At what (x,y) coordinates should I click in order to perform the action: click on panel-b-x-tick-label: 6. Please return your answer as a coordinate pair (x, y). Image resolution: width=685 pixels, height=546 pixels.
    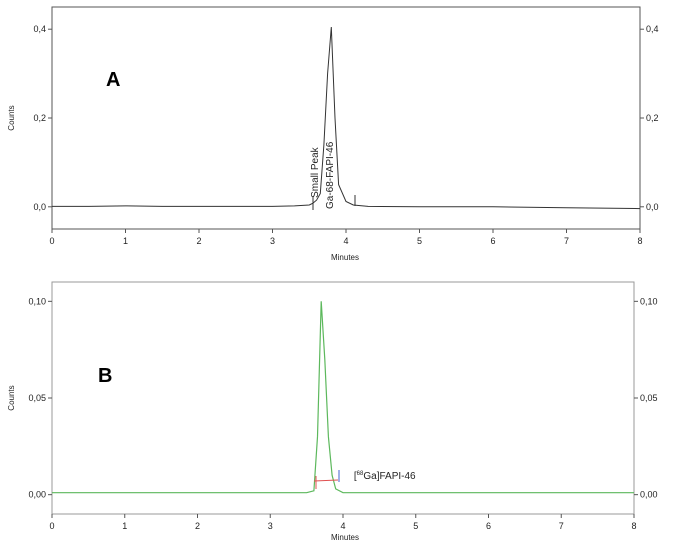
    Looking at the image, I should click on (488, 526).